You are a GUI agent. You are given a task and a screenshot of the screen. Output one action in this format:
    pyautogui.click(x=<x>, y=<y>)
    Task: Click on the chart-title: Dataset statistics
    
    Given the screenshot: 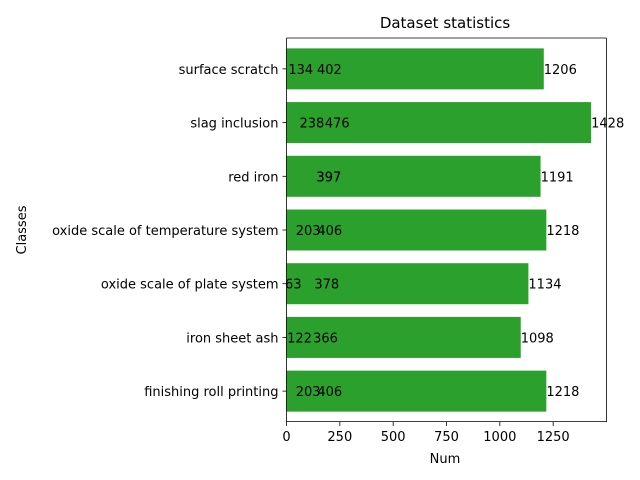 What is the action you would take?
    pyautogui.click(x=445, y=23)
    